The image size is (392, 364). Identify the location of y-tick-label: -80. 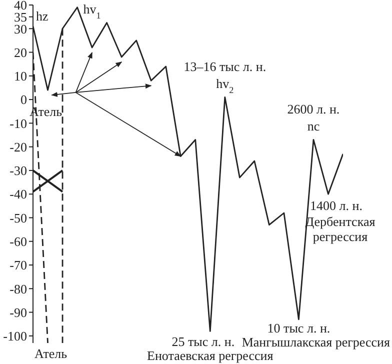
(18, 288).